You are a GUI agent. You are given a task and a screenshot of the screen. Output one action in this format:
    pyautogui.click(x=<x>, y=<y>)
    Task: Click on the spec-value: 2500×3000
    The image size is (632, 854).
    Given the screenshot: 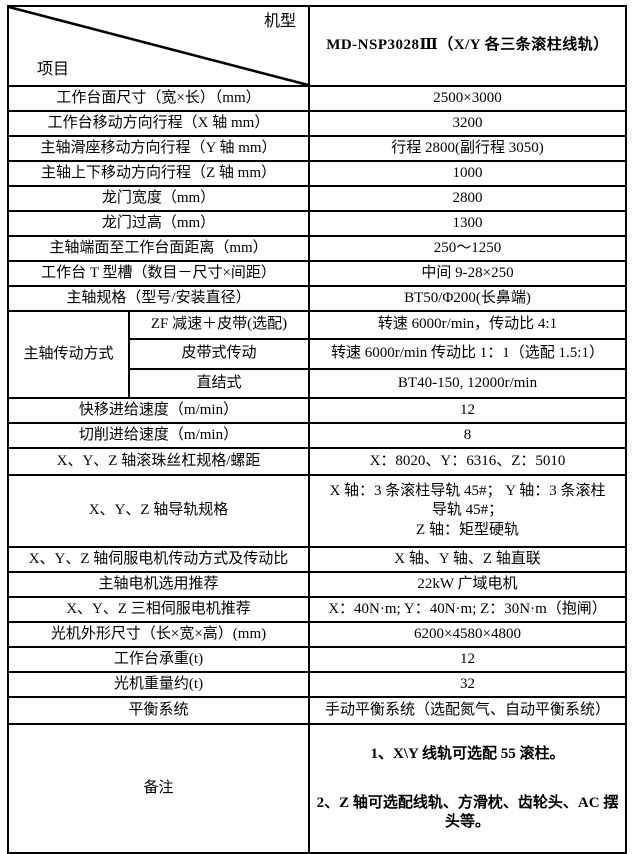 What is the action you would take?
    pyautogui.click(x=467, y=98)
    